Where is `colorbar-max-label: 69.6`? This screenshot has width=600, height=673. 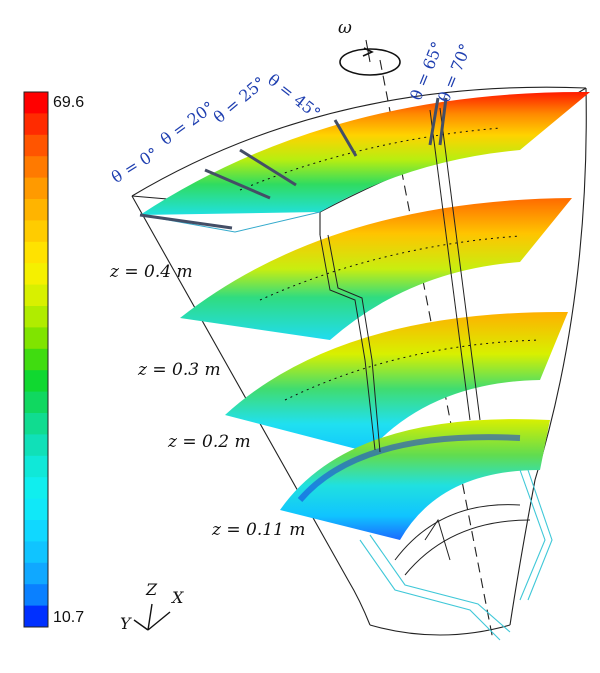
colorbar-max-label: 69.6 is located at coordinates (69, 102).